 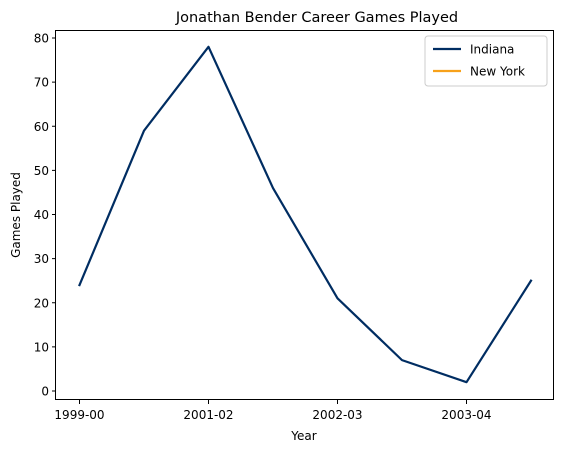 I want to click on y-tick-label: 80, so click(x=41, y=39).